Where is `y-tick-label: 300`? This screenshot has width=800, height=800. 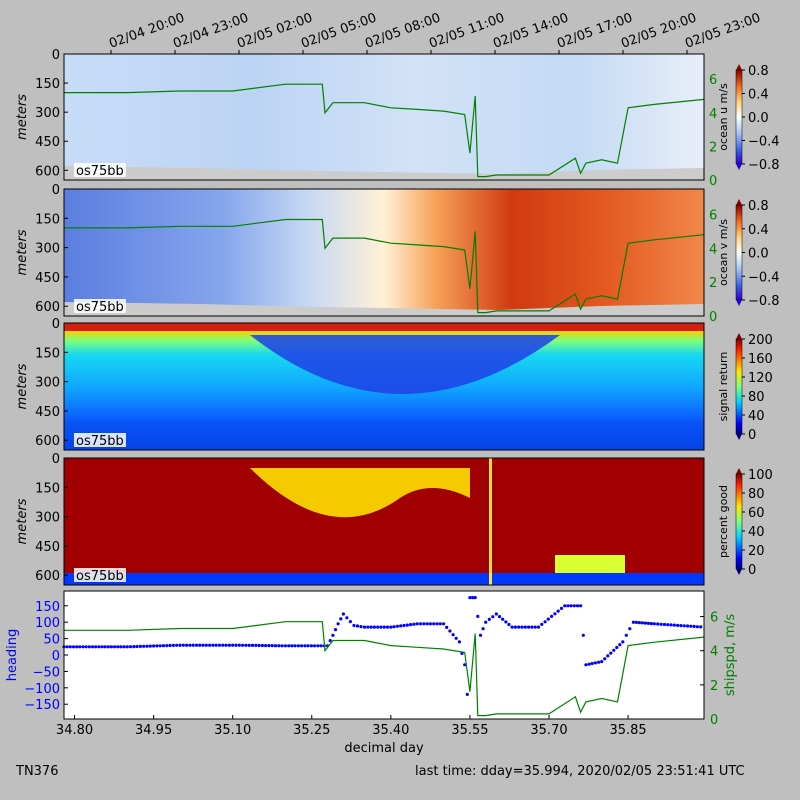 y-tick-label: 300 is located at coordinates (47, 113).